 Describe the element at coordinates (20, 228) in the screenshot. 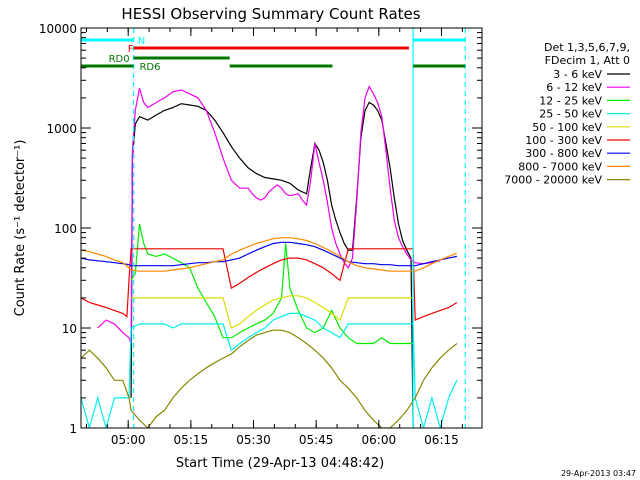

I see `y-axis-label: Count Rate (s⁻¹ detector⁻¹)` at that location.